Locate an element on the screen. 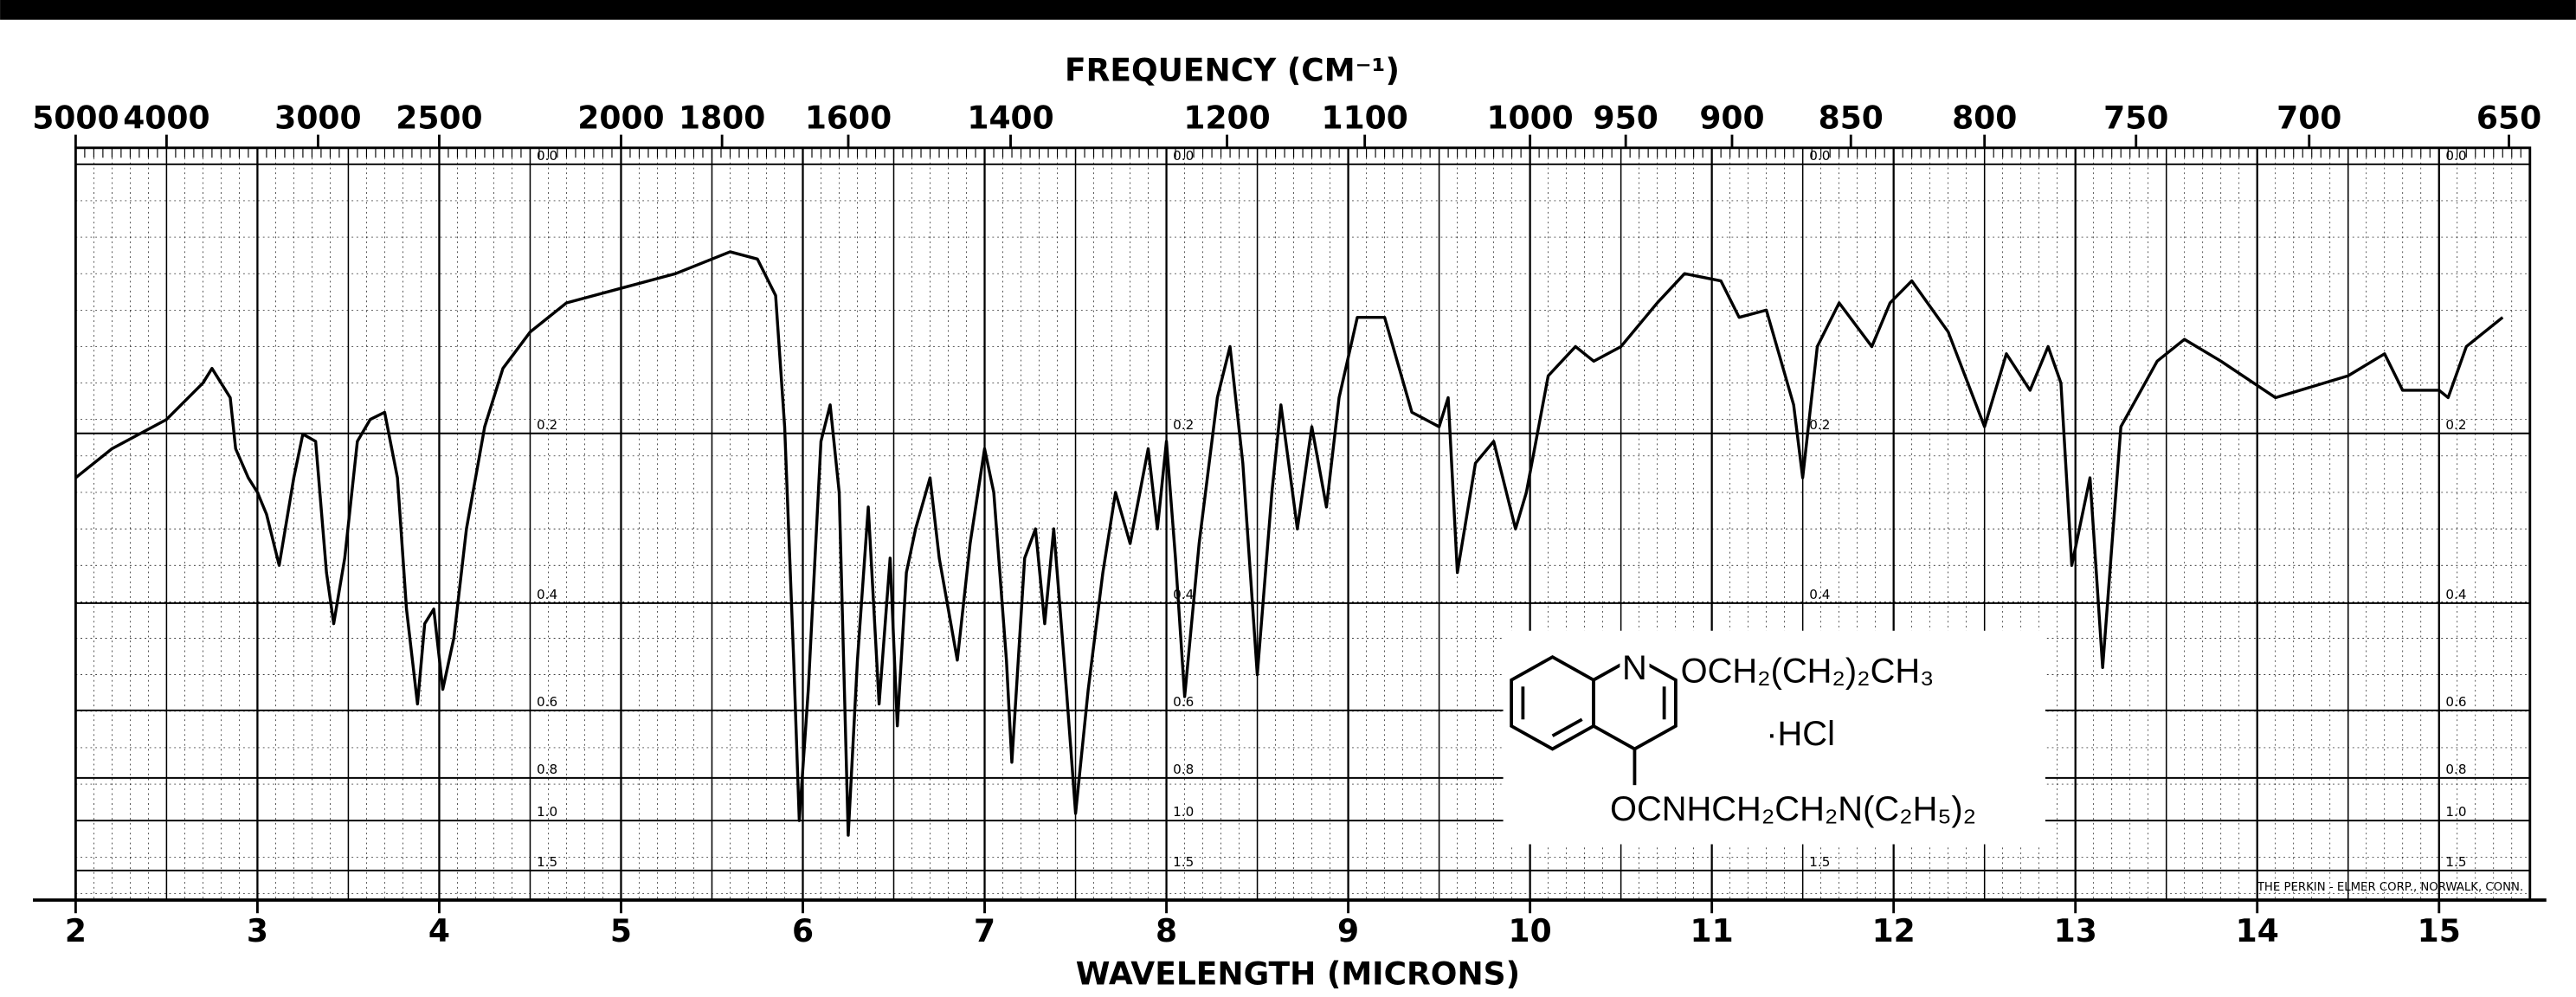  x2-tick-label: 2500 is located at coordinates (439, 119).